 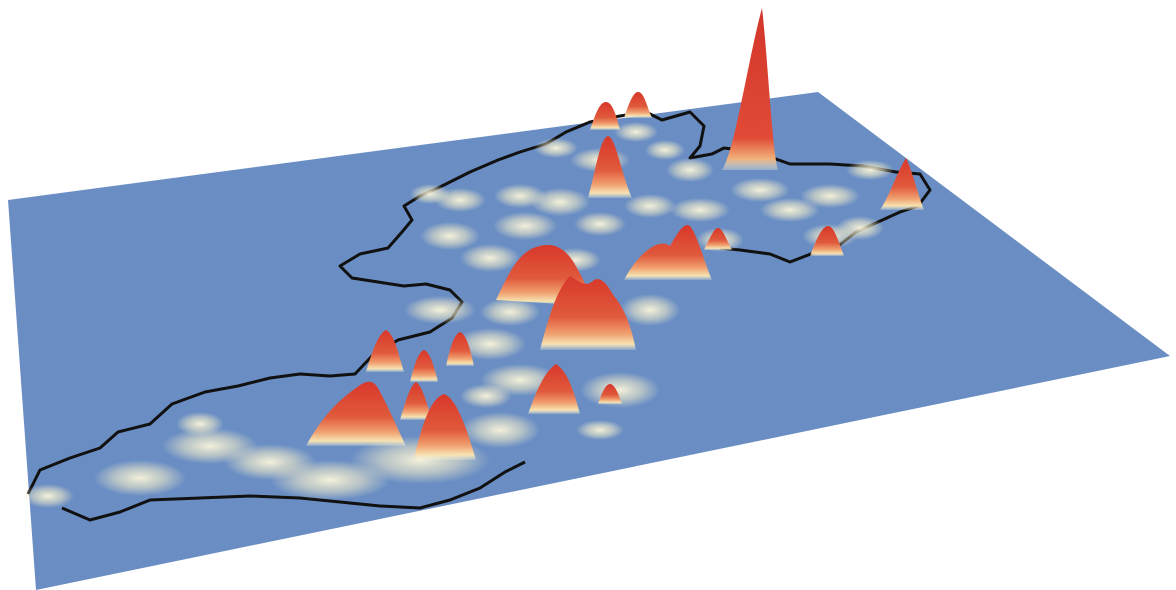 I want to click on peak-small-south, so click(x=610, y=394).